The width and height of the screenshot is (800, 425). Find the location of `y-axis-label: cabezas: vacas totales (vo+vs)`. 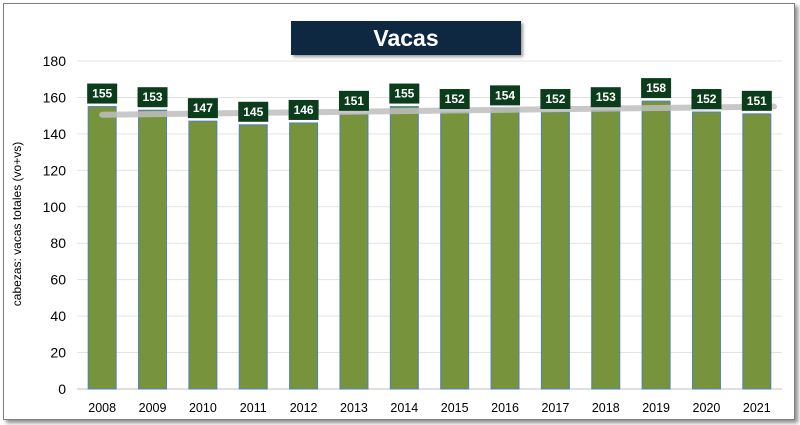

y-axis-label: cabezas: vacas totales (vo+vs) is located at coordinates (17, 224).